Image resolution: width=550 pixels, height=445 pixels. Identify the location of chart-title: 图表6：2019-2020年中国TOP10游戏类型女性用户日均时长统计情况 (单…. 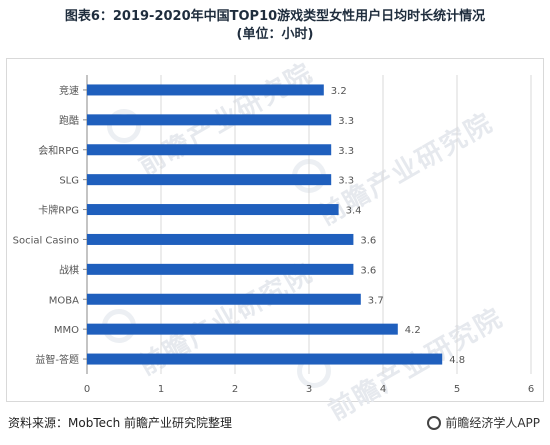
(275, 26).